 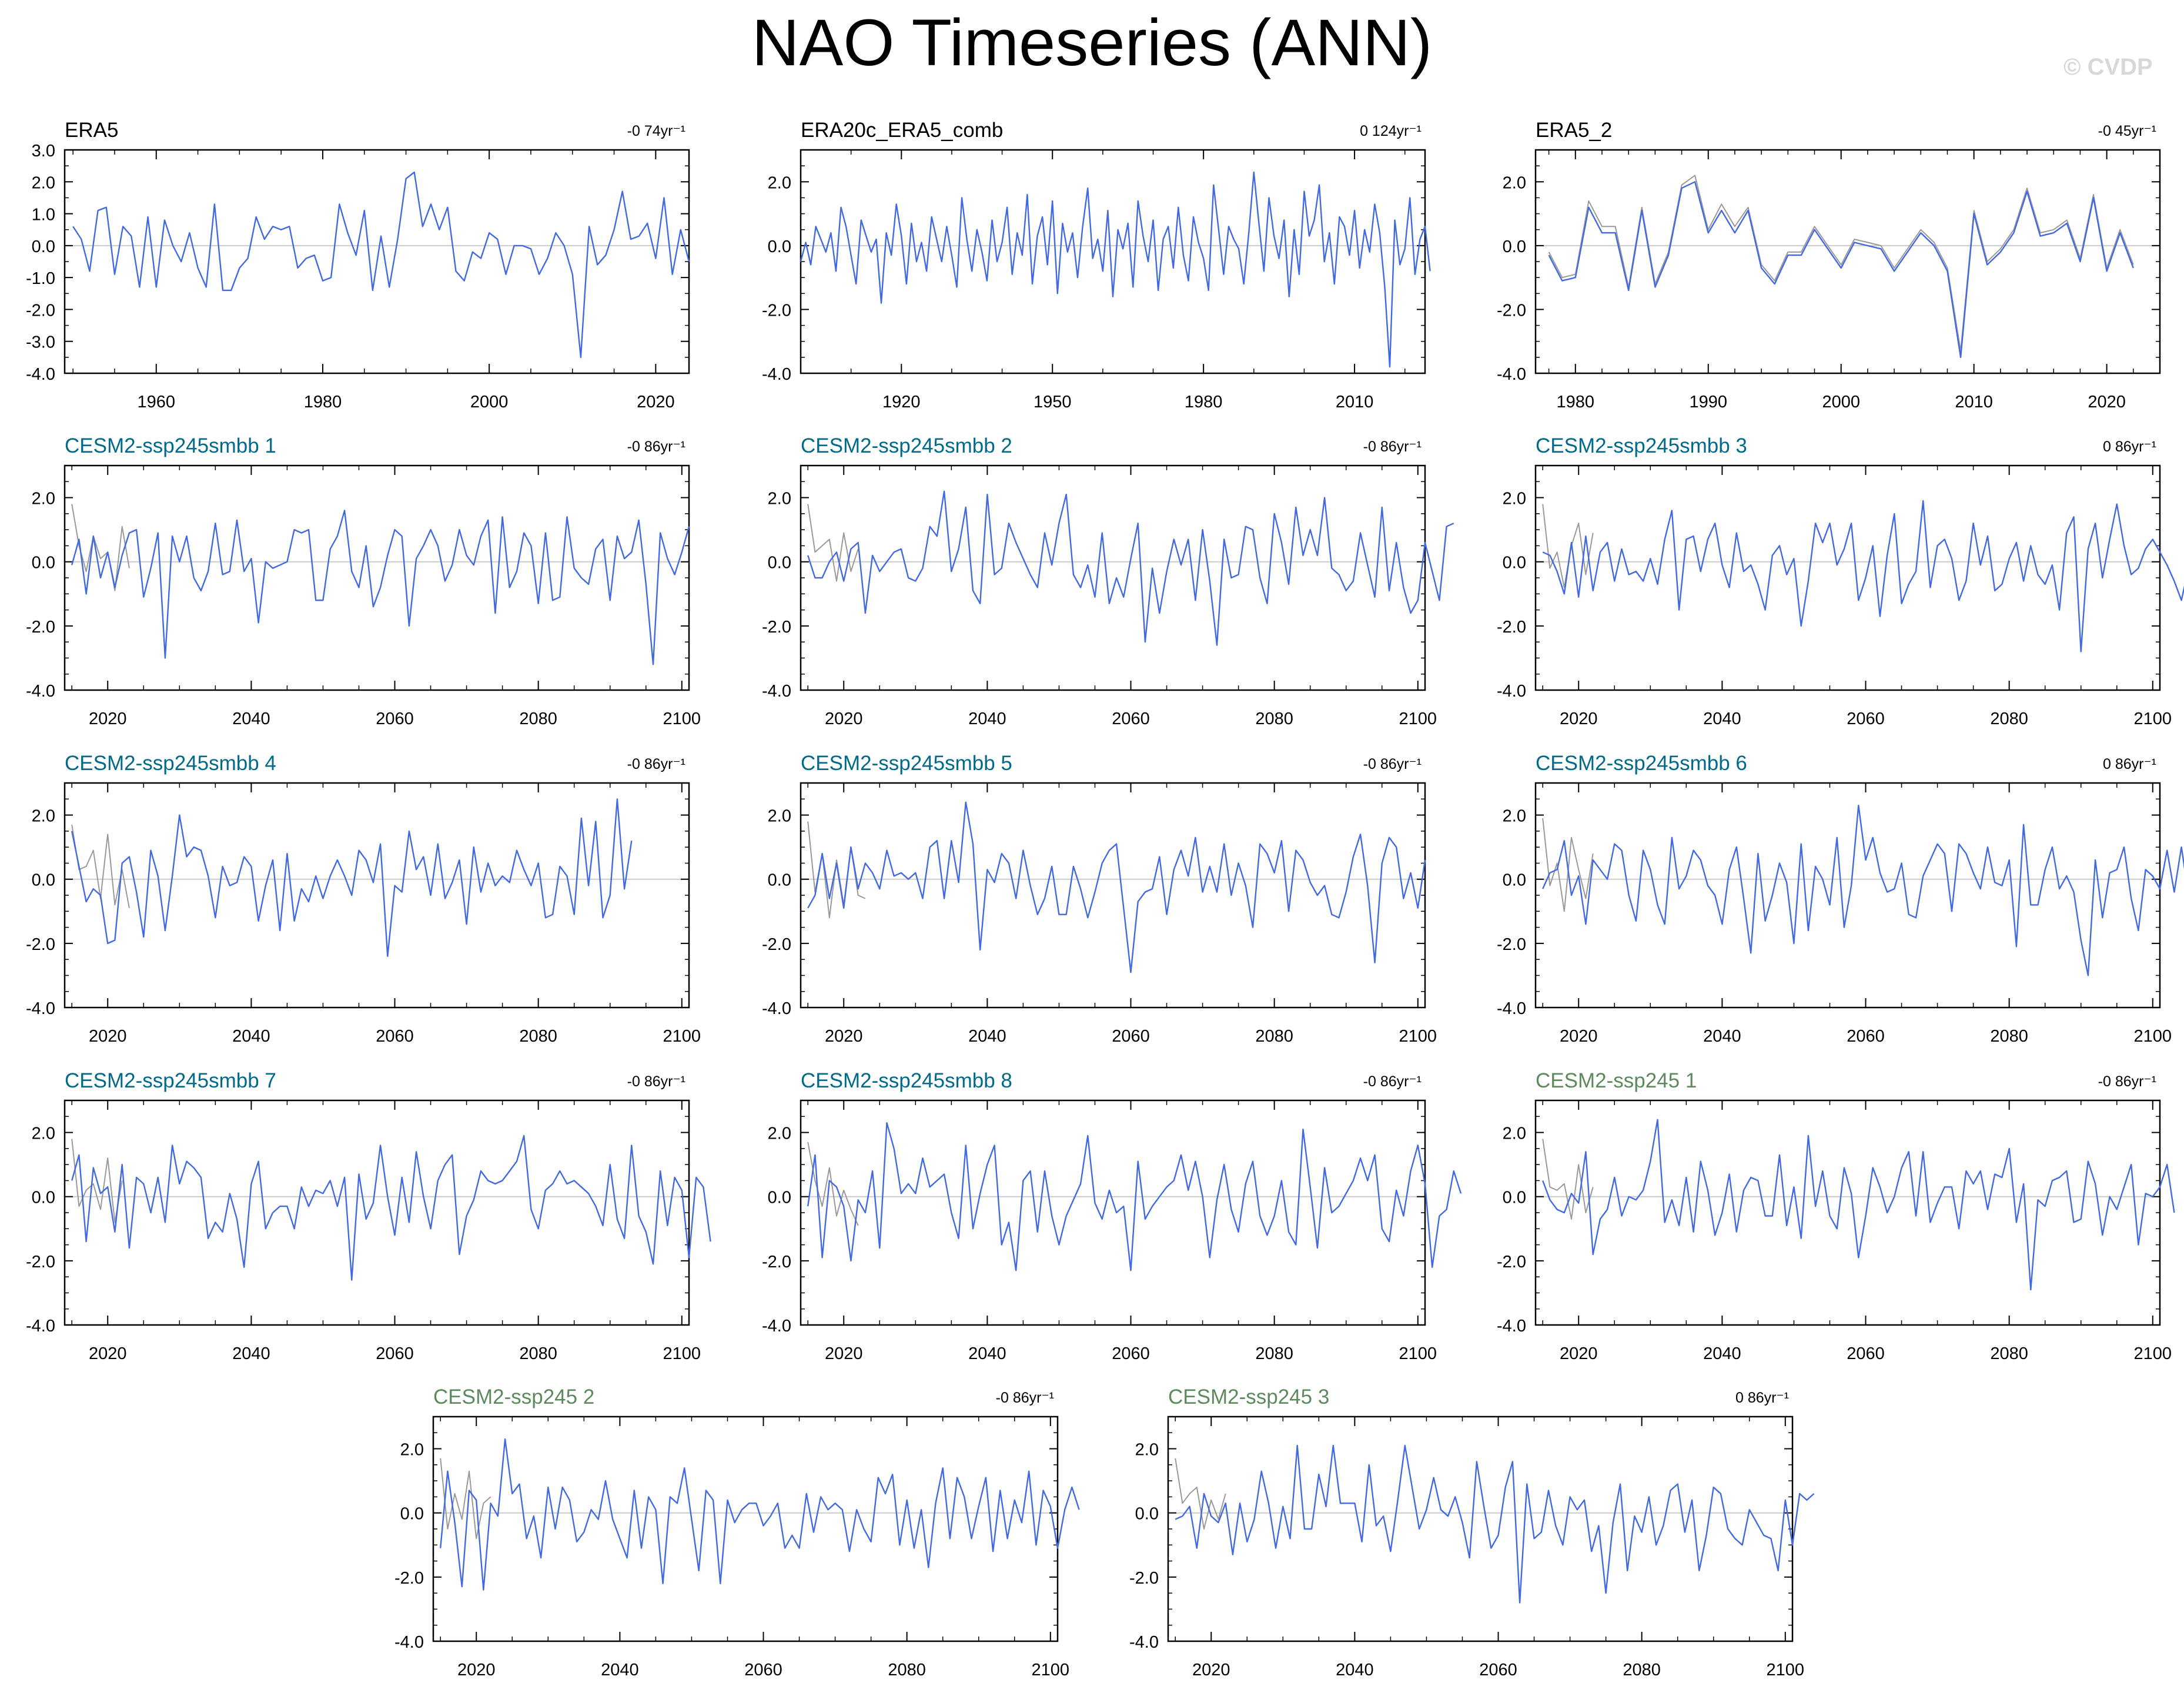 I want to click on panel-3-title: ERA5_2, so click(x=1574, y=130).